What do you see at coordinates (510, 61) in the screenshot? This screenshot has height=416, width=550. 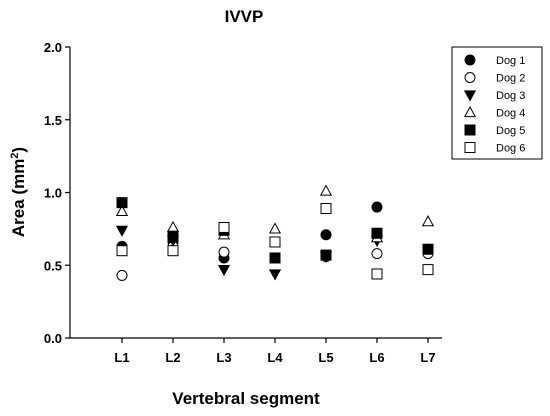 I see `legend-label: Dog 1` at bounding box center [510, 61].